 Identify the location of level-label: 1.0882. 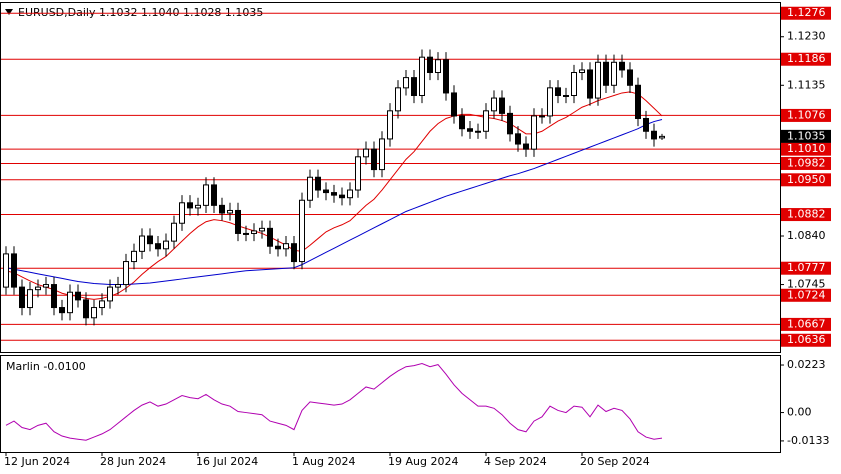
(806, 214).